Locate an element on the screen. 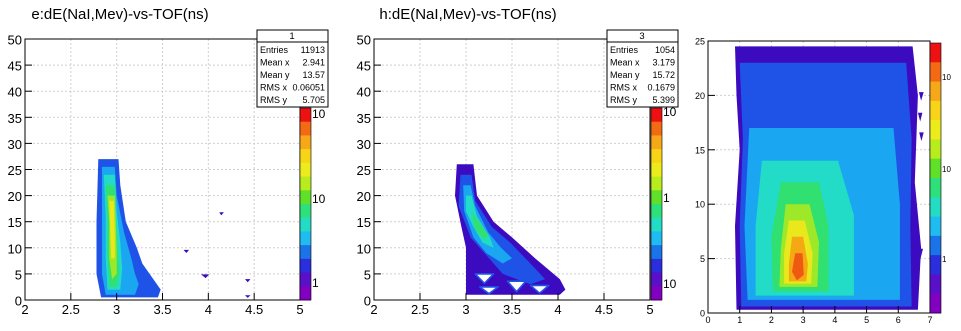 The image size is (961, 331). x-tick-label: 3.5 is located at coordinates (512, 309).